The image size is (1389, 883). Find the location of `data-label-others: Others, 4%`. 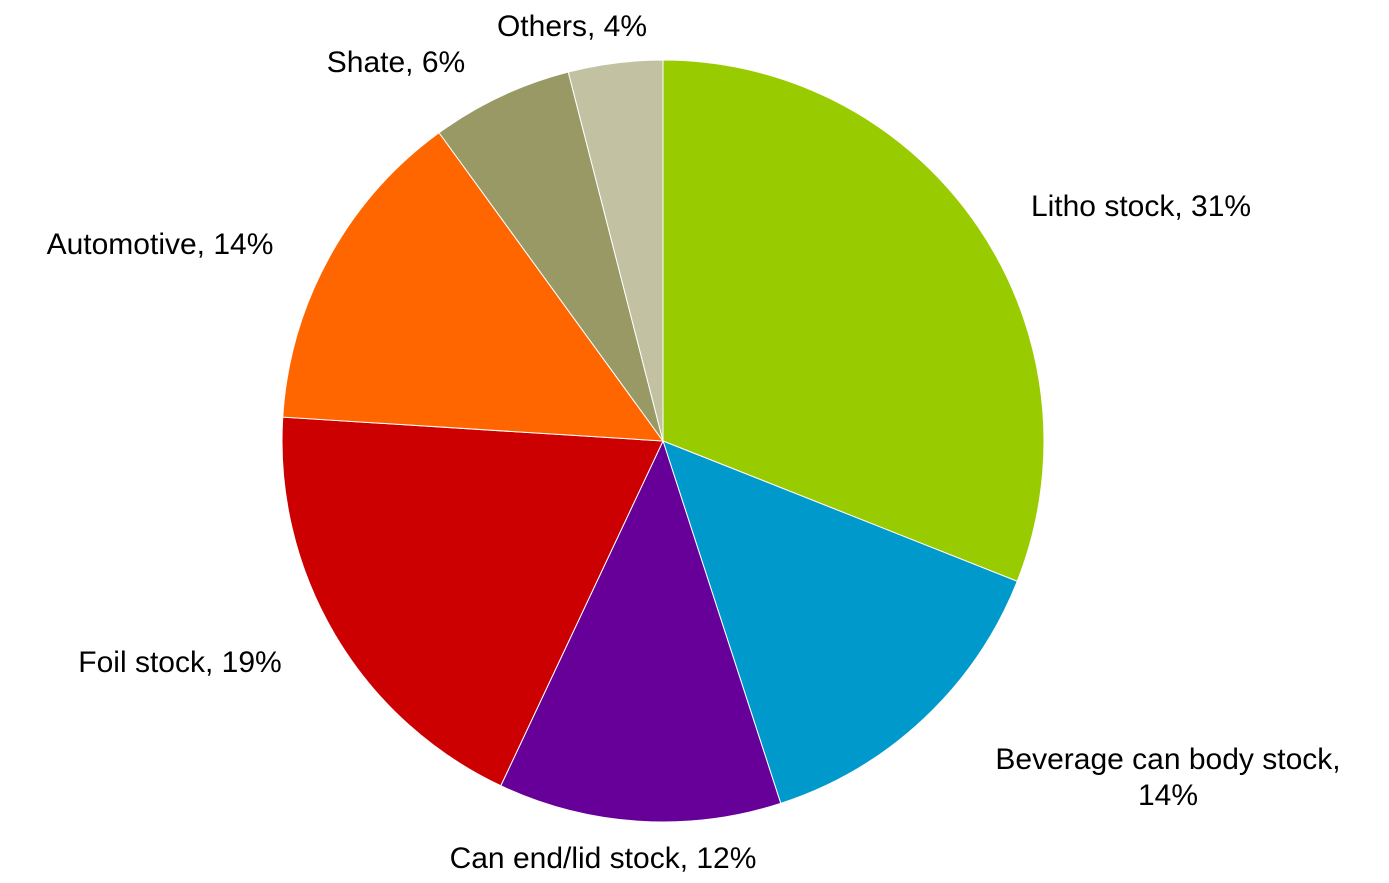

data-label-others: Others, 4% is located at coordinates (572, 26).